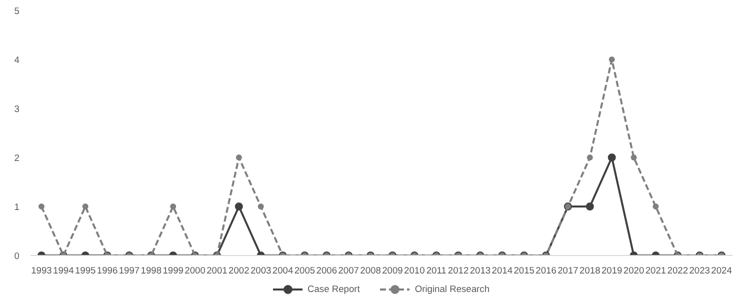 This screenshot has width=742, height=304. What do you see at coordinates (17, 158) in the screenshot?
I see `y-tick-label: 2` at bounding box center [17, 158].